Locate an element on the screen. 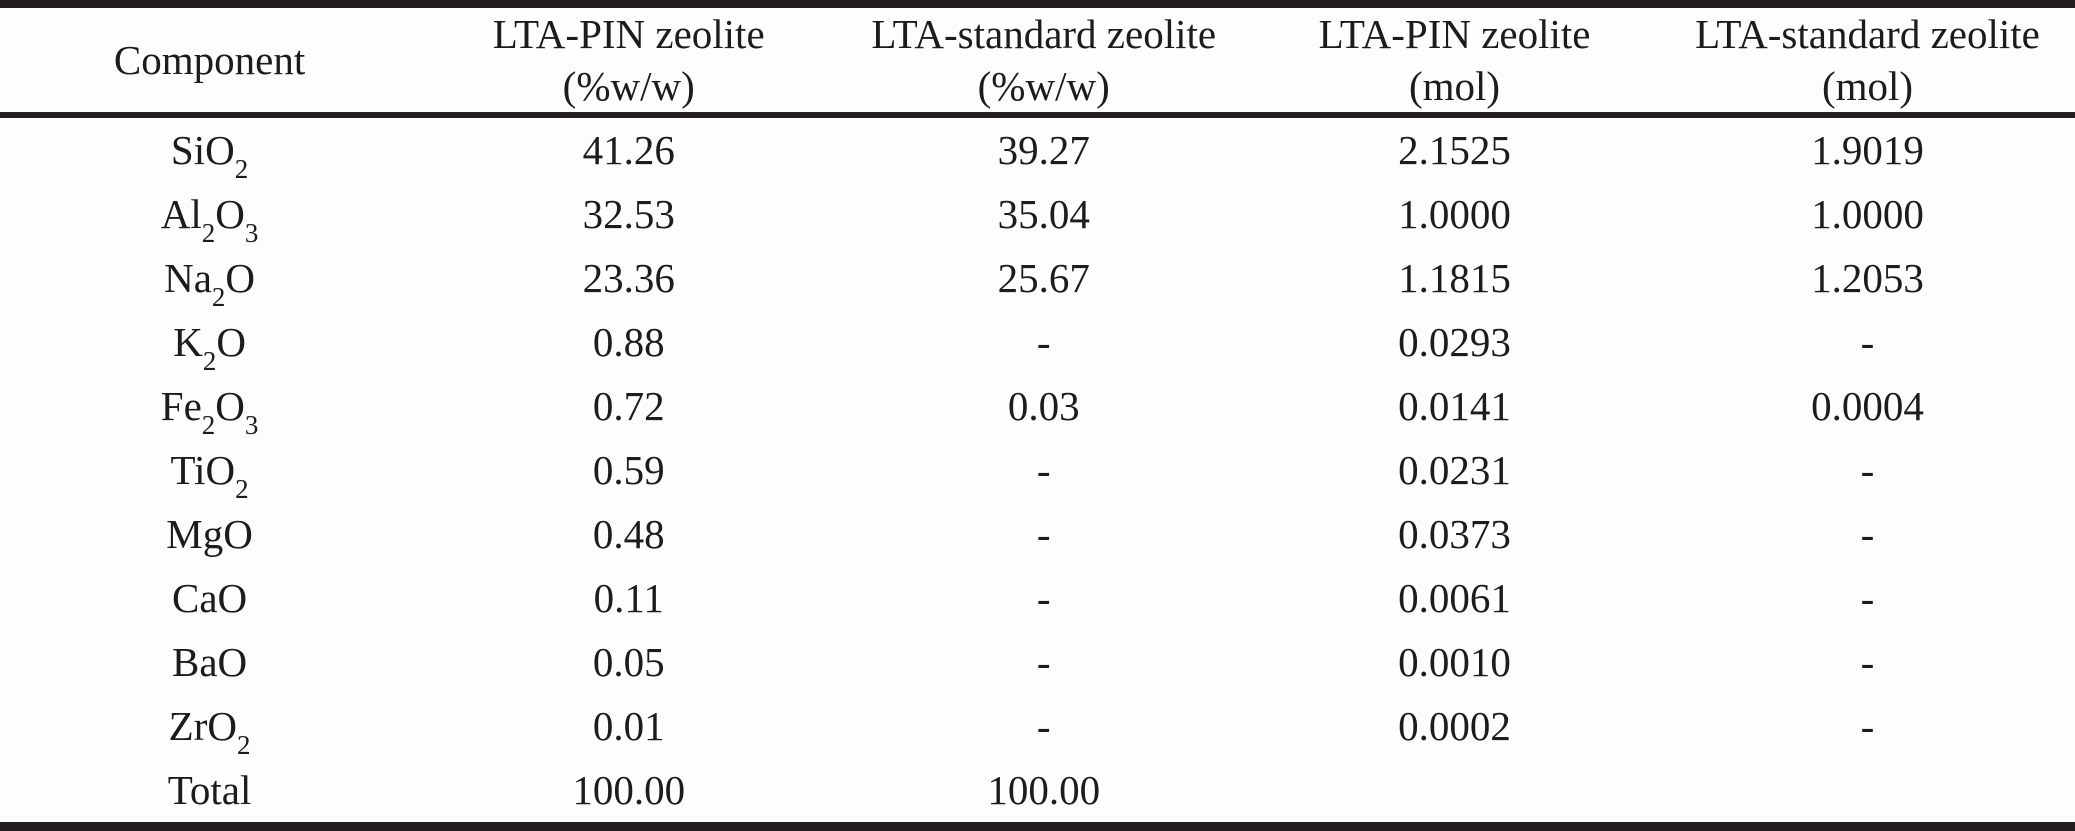 This screenshot has height=831, width=2075. value-cell: 0.05 is located at coordinates (628, 661).